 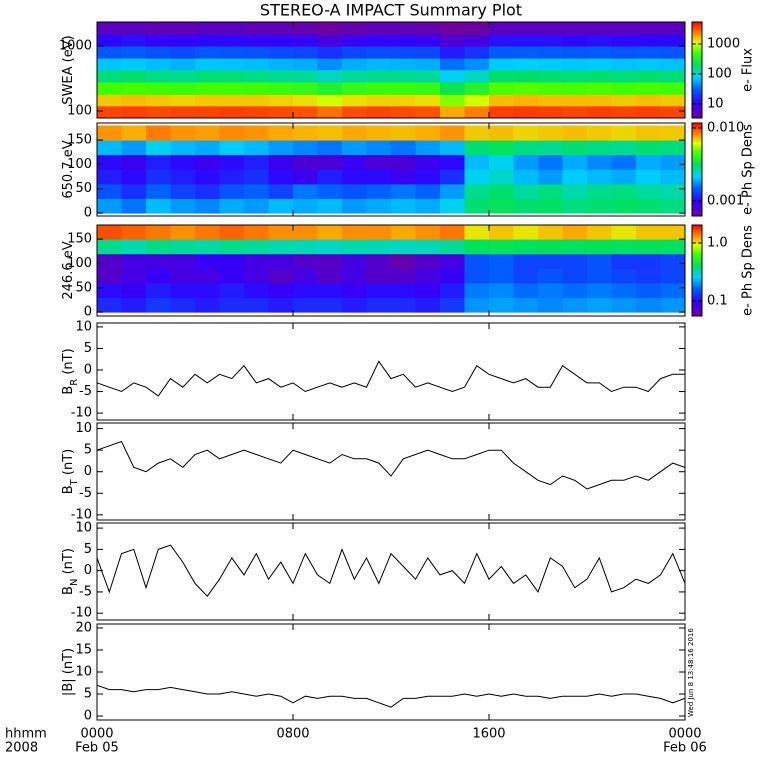 What do you see at coordinates (68, 390) in the screenshot?
I see `y-axis-label-part: B` at bounding box center [68, 390].